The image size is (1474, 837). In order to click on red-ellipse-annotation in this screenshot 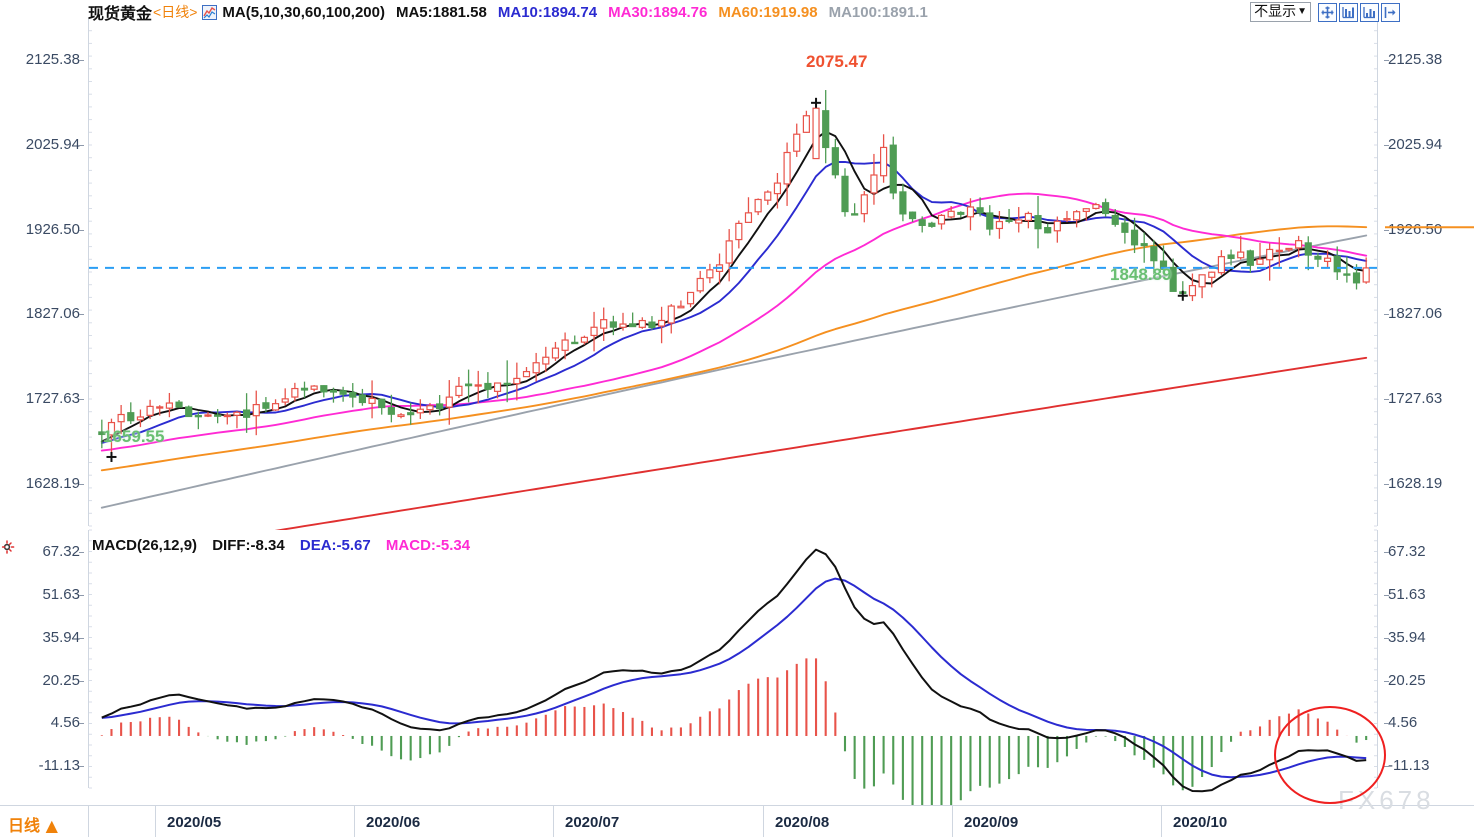, I will do `click(1330, 755)`.